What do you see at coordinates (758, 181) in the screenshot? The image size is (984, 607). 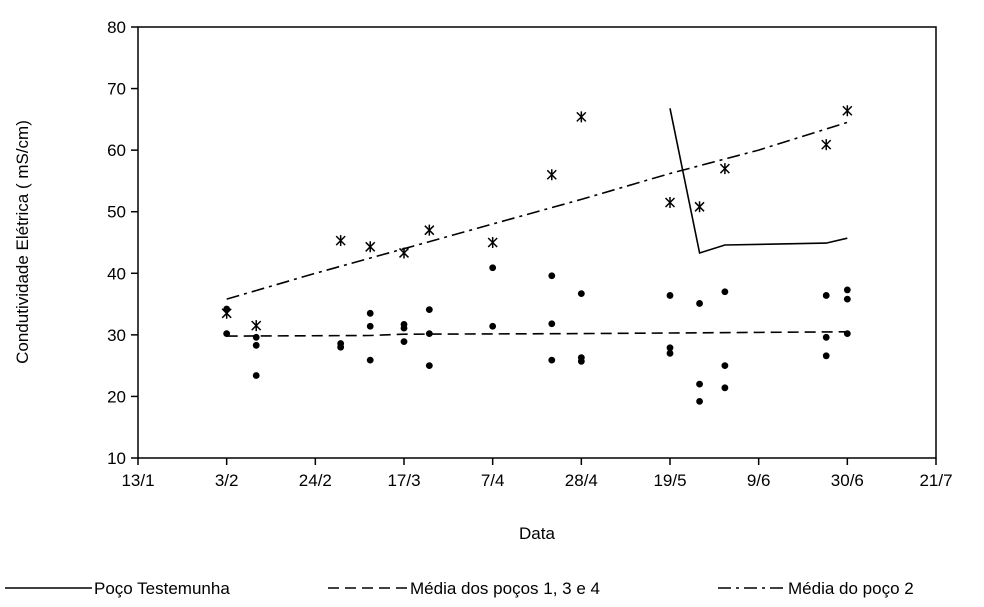 I see `series-line-solid` at bounding box center [758, 181].